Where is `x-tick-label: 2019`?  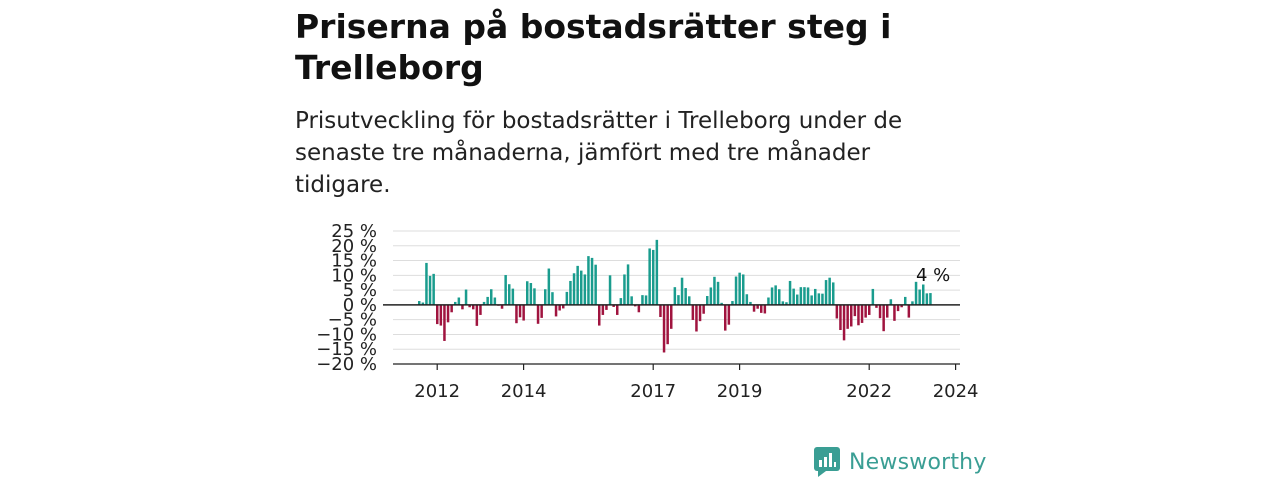
x-tick-label: 2019 is located at coordinates (740, 391).